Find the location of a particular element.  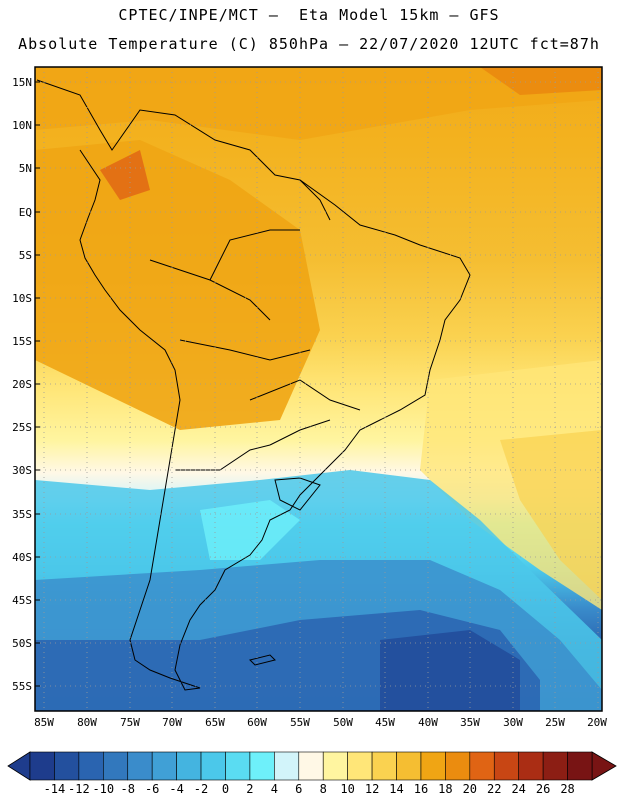

colorbar is located at coordinates (312, 766).